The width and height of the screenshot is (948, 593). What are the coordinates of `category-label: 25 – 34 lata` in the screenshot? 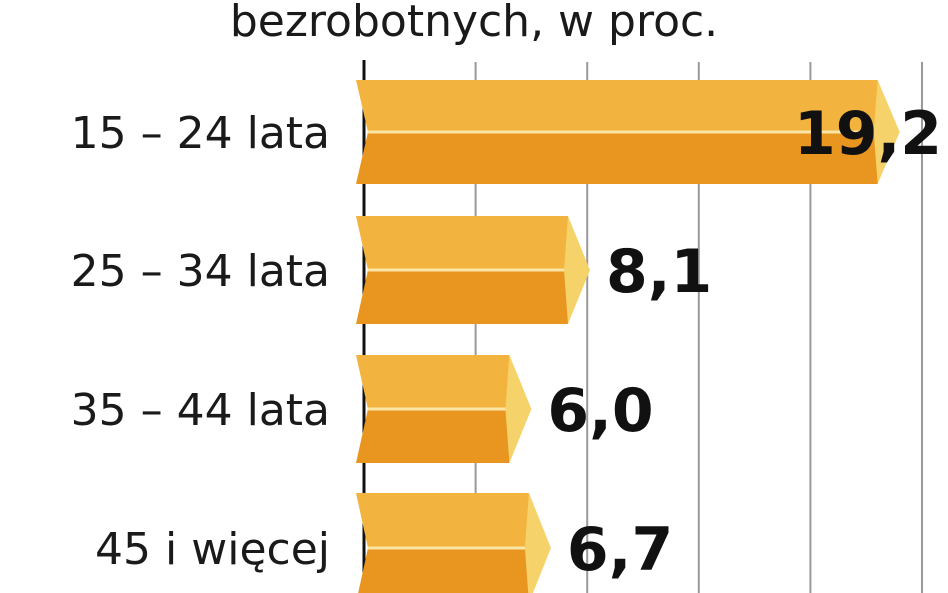 It's located at (200, 271).